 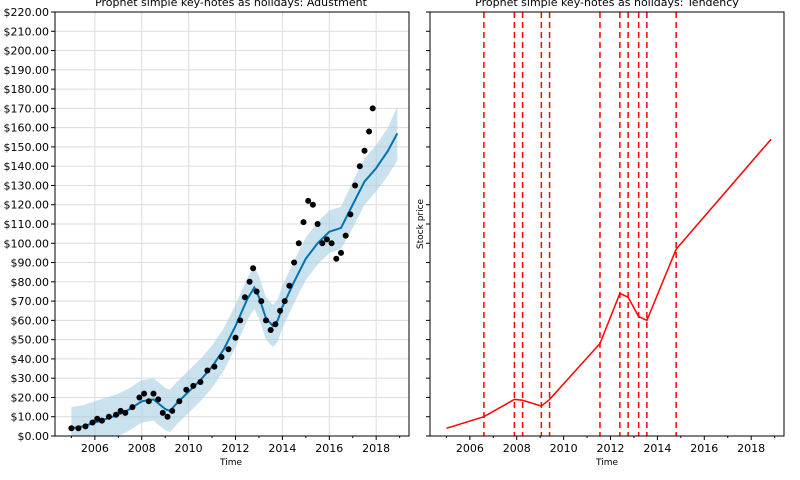 What do you see at coordinates (428, 224) in the screenshot?
I see `tendency-chart-y-axis` at bounding box center [428, 224].